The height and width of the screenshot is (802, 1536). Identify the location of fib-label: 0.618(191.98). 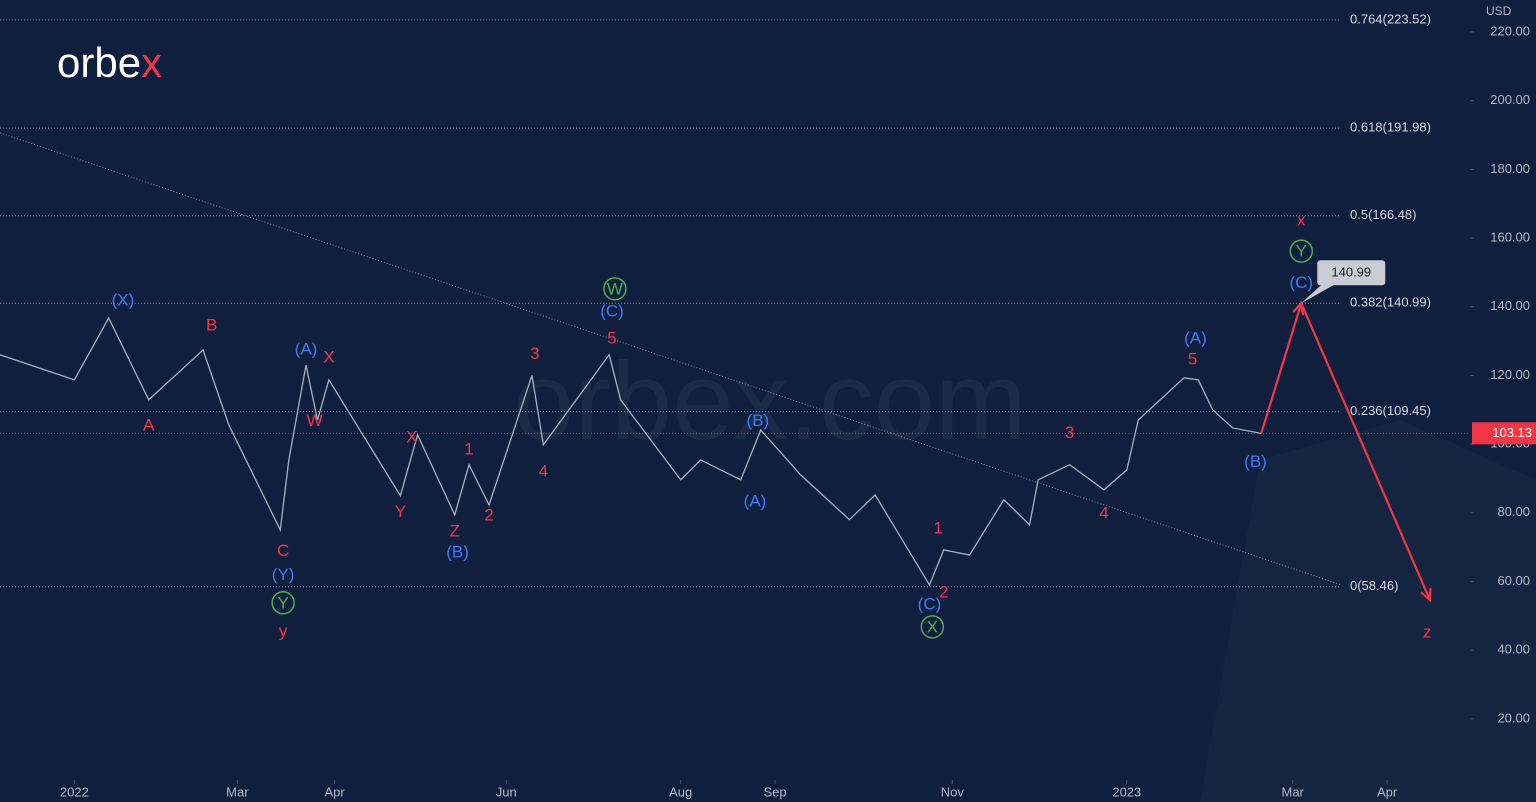
(1390, 127).